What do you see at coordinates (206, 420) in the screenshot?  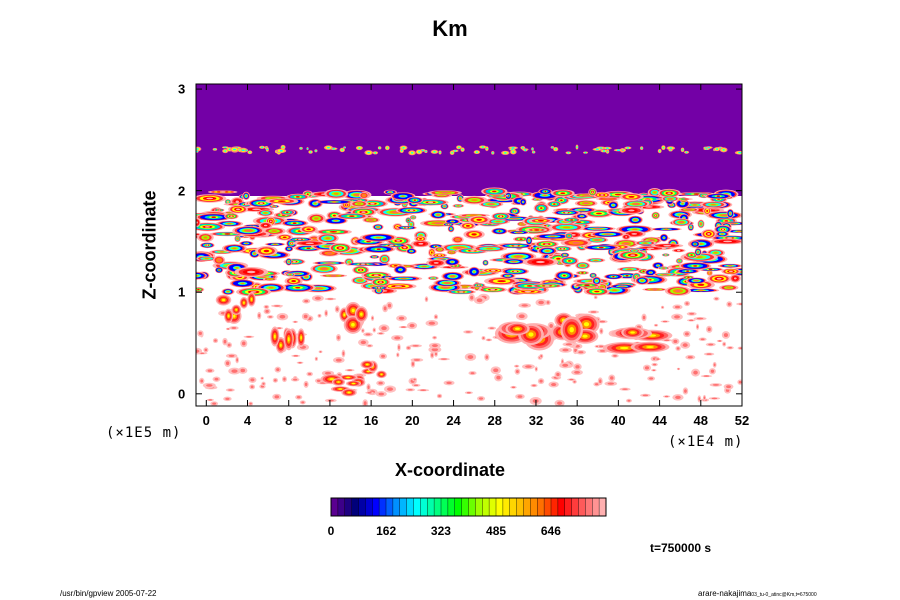 I see `x-tick-label: 0` at bounding box center [206, 420].